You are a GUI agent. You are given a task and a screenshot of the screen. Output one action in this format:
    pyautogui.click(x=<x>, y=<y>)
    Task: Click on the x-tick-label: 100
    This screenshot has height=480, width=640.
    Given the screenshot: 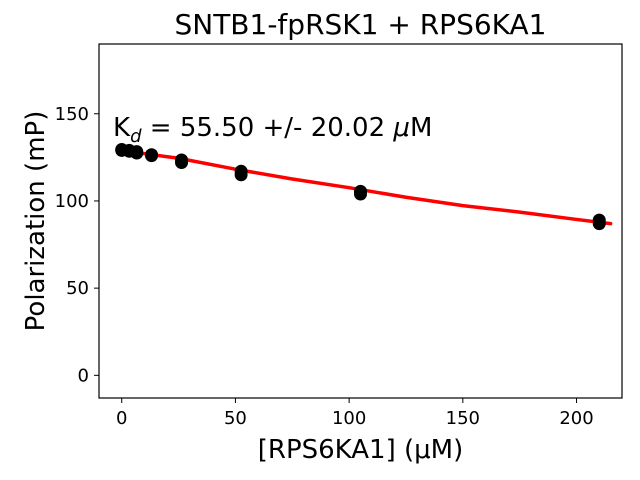 What is the action you would take?
    pyautogui.click(x=349, y=418)
    